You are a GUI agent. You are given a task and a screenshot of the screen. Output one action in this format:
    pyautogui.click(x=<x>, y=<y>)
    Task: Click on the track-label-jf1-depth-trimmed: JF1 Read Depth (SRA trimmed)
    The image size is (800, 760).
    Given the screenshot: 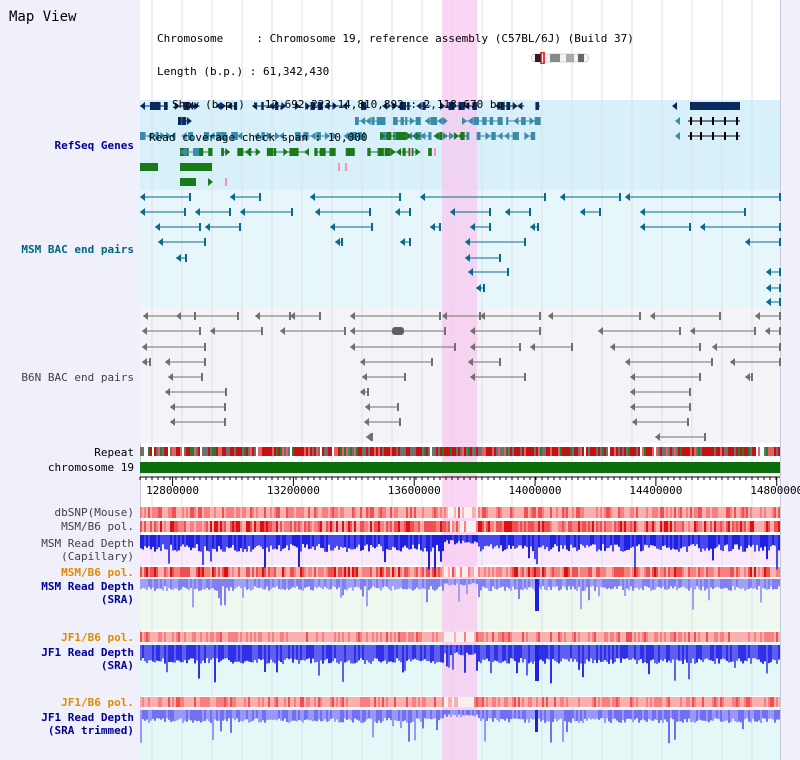 What is the action you would take?
    pyautogui.click(x=67, y=724)
    